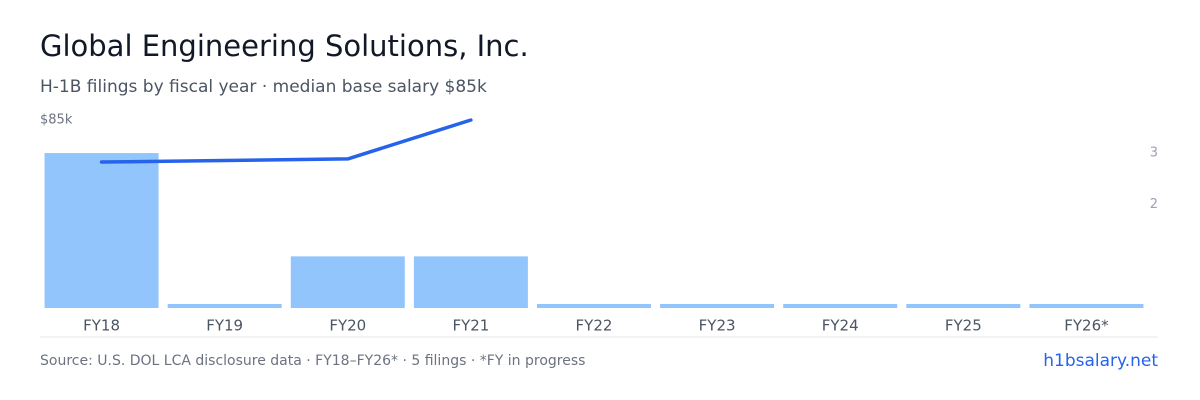 The width and height of the screenshot is (1200, 400). What do you see at coordinates (284, 46) in the screenshot?
I see `chart-title: Global Engineering Solutions, Inc.` at bounding box center [284, 46].